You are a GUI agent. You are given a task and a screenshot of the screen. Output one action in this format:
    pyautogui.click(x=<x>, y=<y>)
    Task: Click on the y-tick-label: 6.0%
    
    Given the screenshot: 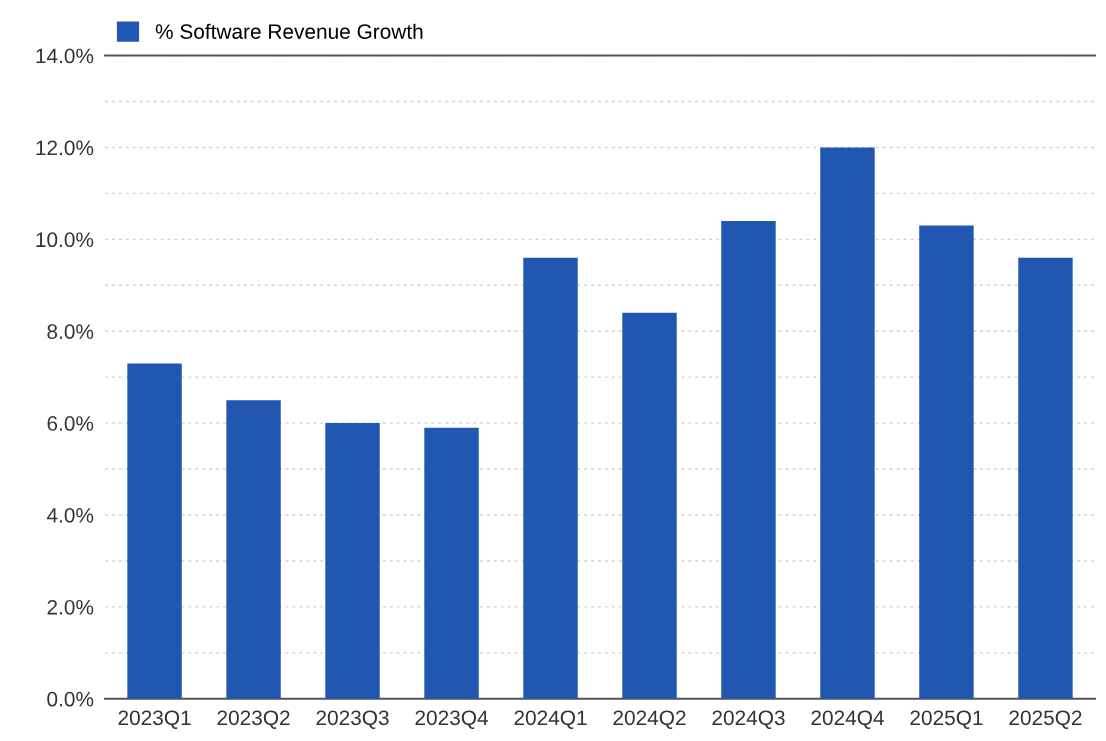 What is the action you would take?
    pyautogui.click(x=70, y=423)
    